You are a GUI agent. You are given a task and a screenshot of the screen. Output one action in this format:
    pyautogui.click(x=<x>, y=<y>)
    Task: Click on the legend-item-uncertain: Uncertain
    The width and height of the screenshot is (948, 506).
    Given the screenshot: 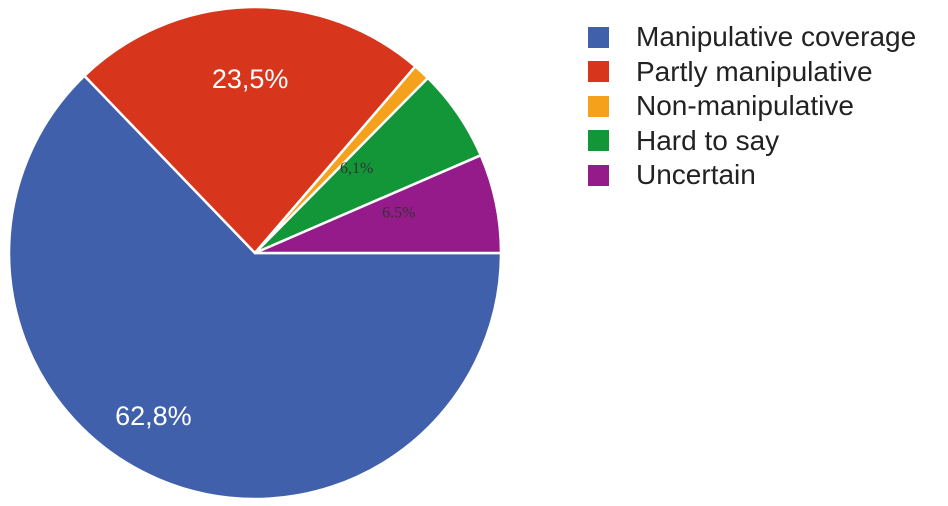 What is the action you would take?
    pyautogui.click(x=752, y=175)
    